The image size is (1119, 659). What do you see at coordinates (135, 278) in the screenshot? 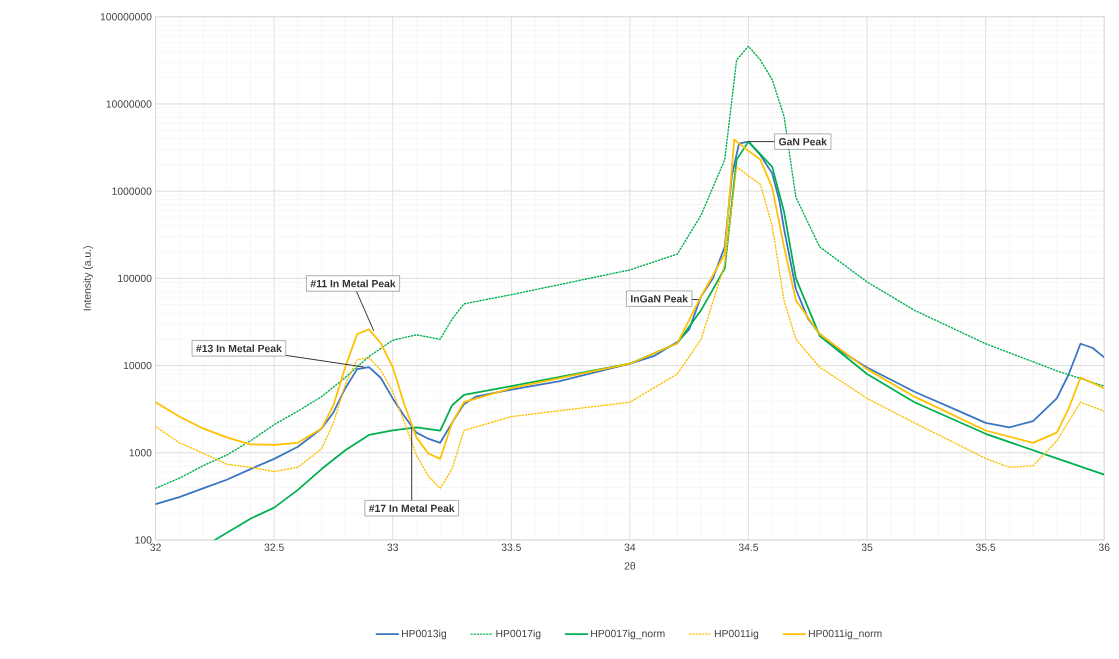
I see `y-tick-label: 100000` at bounding box center [135, 278].